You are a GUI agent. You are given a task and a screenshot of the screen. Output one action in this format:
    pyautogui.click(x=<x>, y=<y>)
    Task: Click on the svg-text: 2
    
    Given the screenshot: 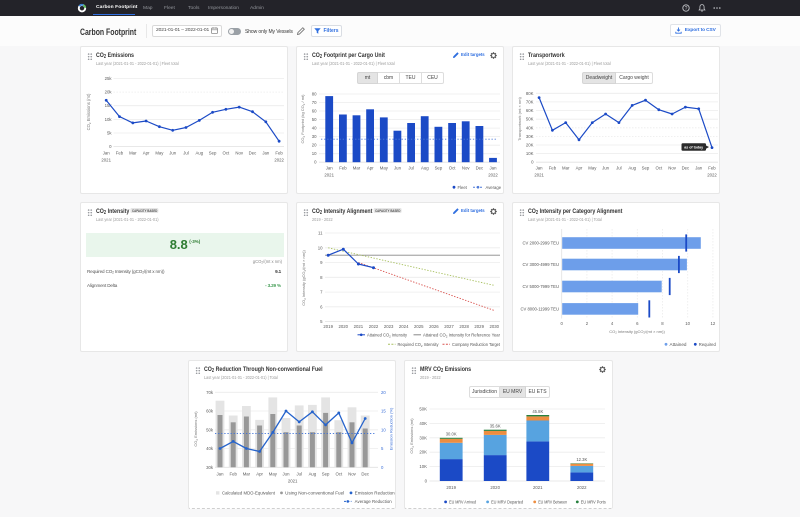 What is the action you would take?
    pyautogui.click(x=587, y=323)
    